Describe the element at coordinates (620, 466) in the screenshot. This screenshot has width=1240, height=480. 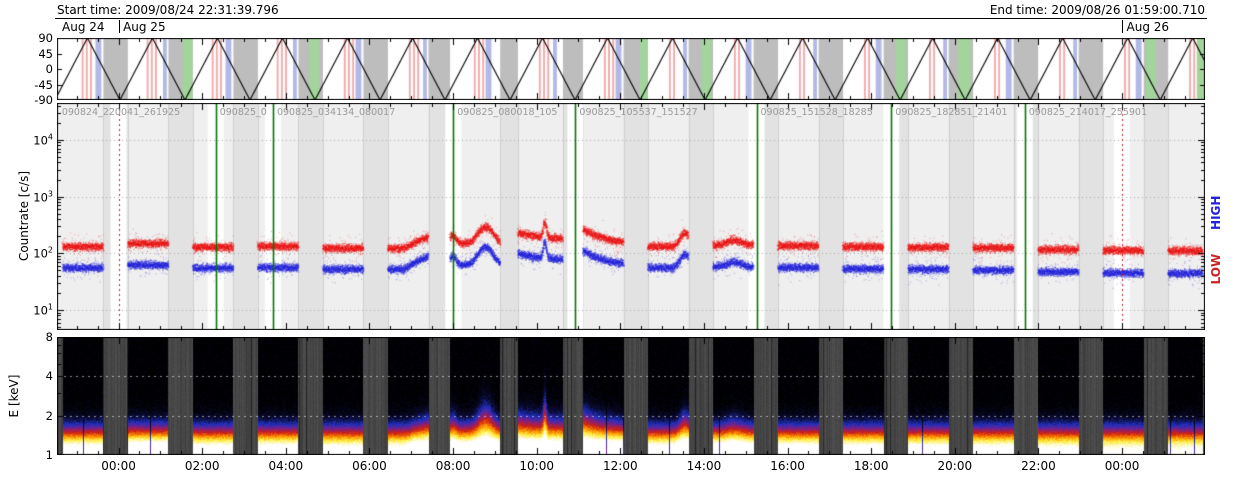
I see `time-tick-label: 12:00` at that location.